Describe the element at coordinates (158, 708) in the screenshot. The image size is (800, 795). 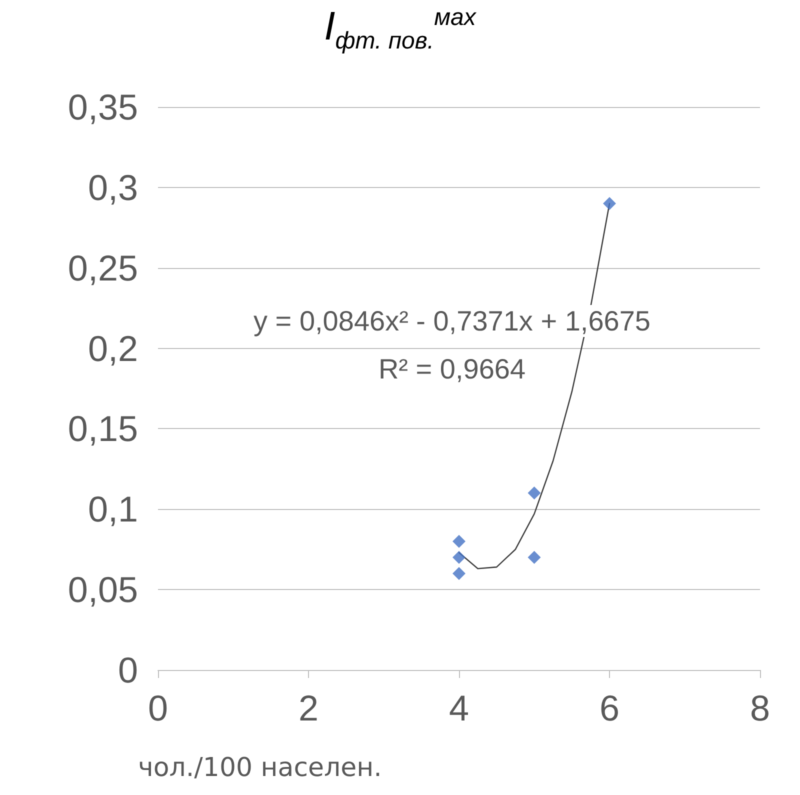
I see `x-tick-label: 0` at that location.